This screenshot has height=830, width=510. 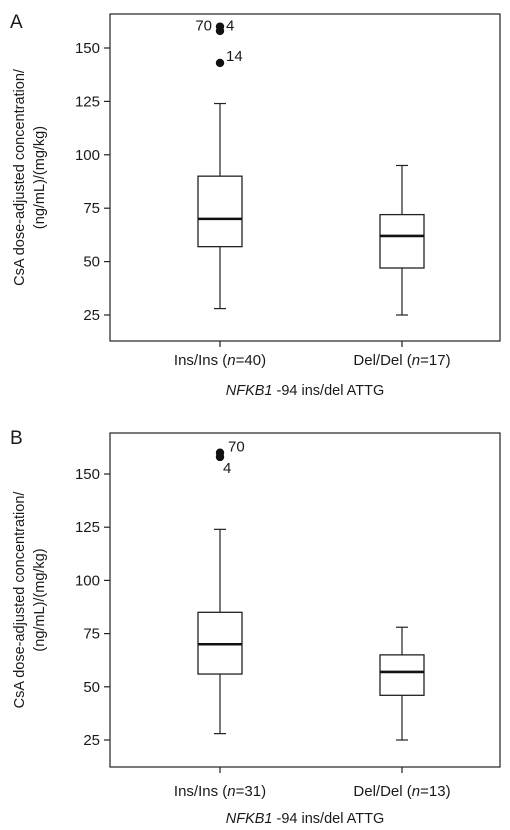 What do you see at coordinates (220, 619) in the screenshot?
I see `box-group-1: 70 4 Ins/Ins (n=31)` at bounding box center [220, 619].